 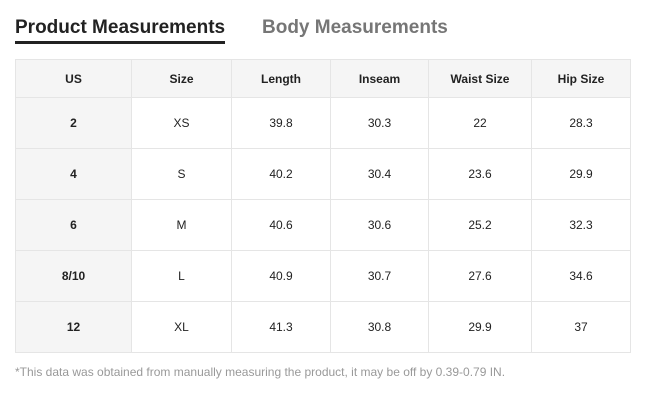 I want to click on table-cell: 30.4, so click(x=379, y=174).